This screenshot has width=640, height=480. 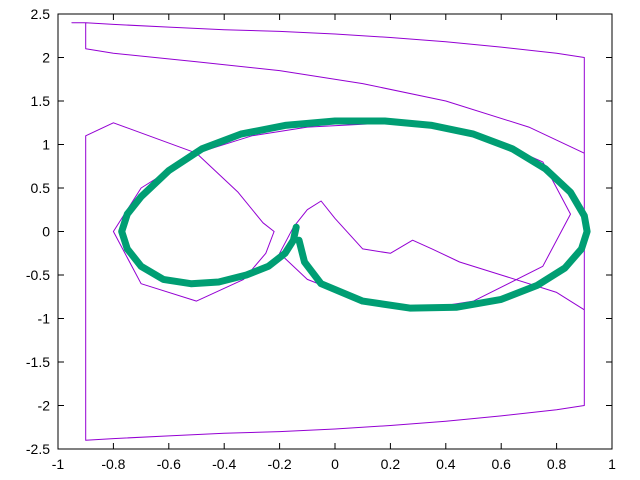 I want to click on y-tick-label: -2, so click(x=44, y=406).